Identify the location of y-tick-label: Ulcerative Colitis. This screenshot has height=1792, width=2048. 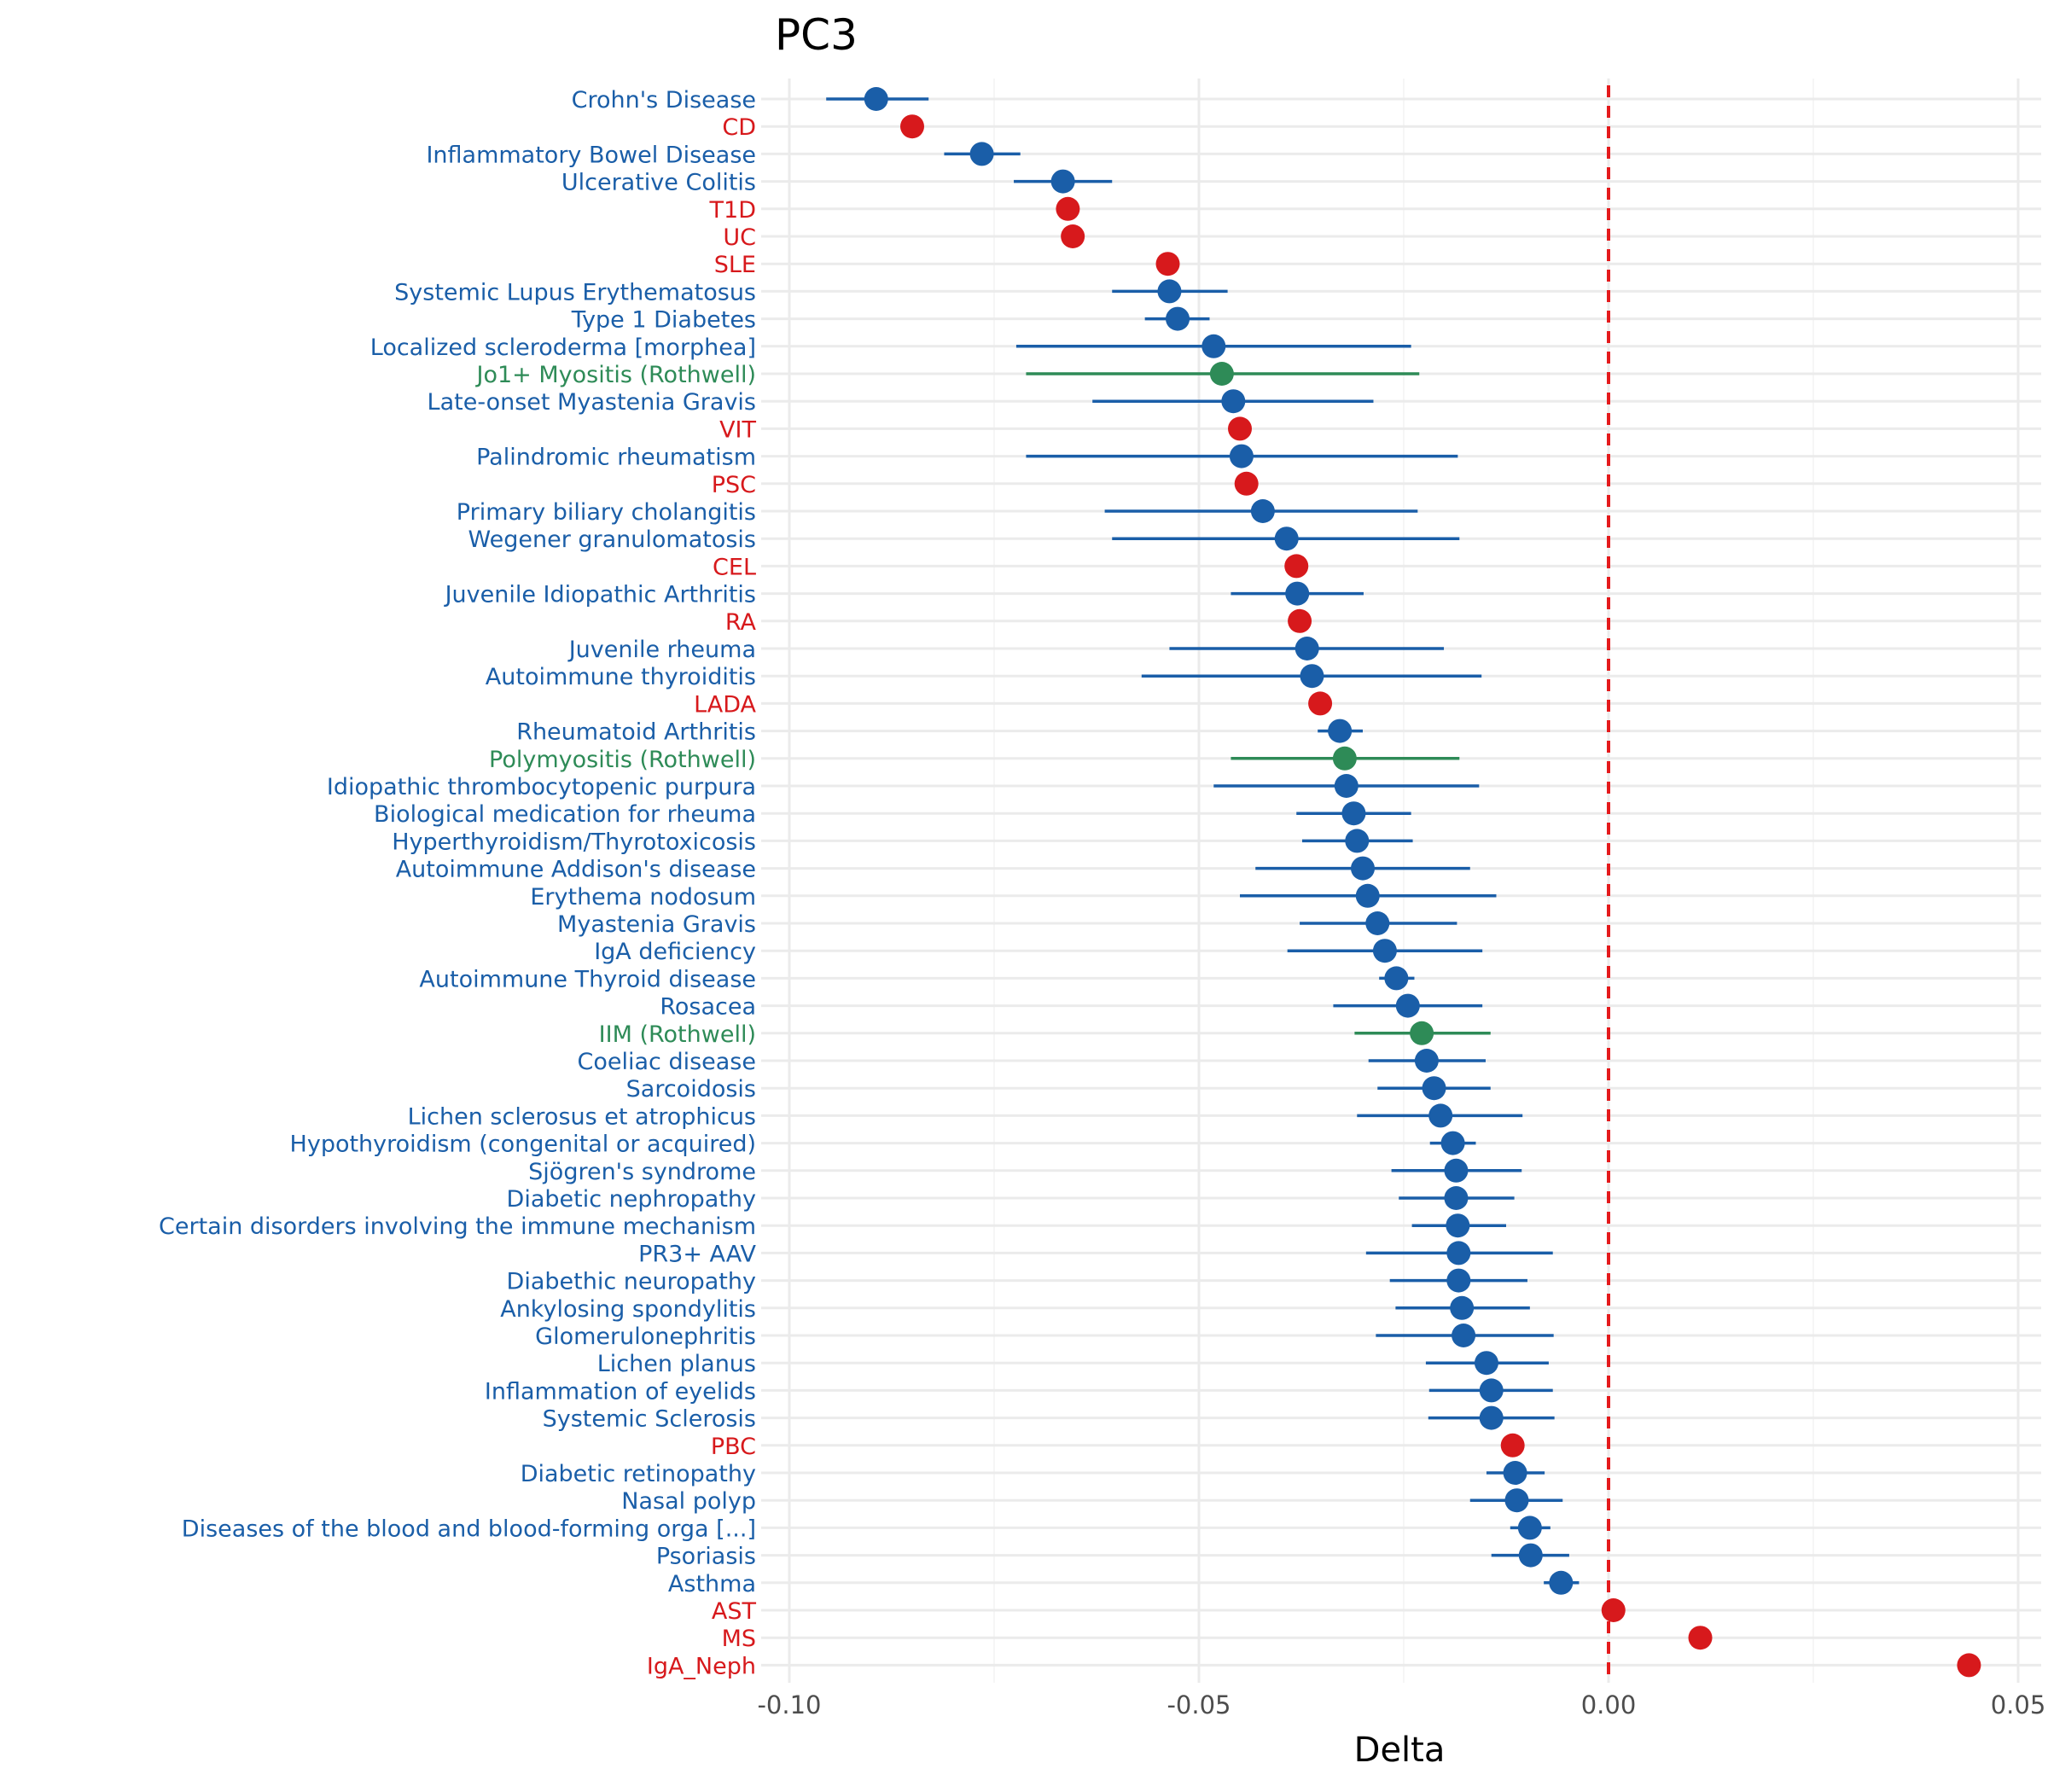
(658, 183).